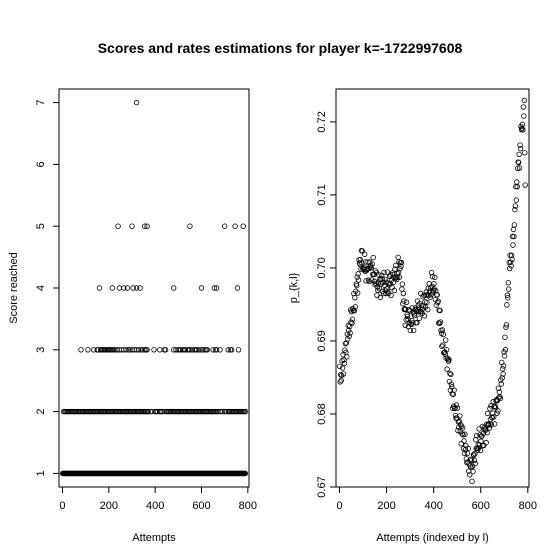 The width and height of the screenshot is (560, 560). I want to click on y-tick-label: 5, so click(41, 226).